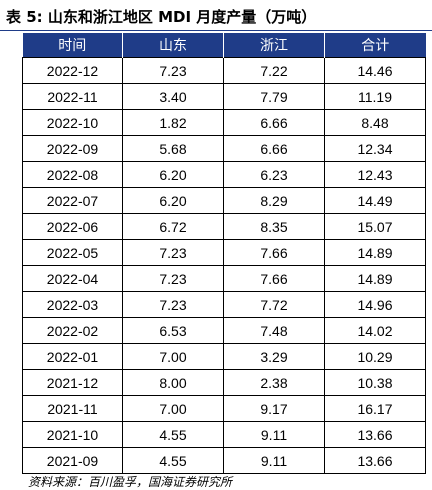 Image resolution: width=432 pixels, height=490 pixels. What do you see at coordinates (274, 96) in the screenshot?
I see `cell-zhejiang: 7.79` at bounding box center [274, 96].